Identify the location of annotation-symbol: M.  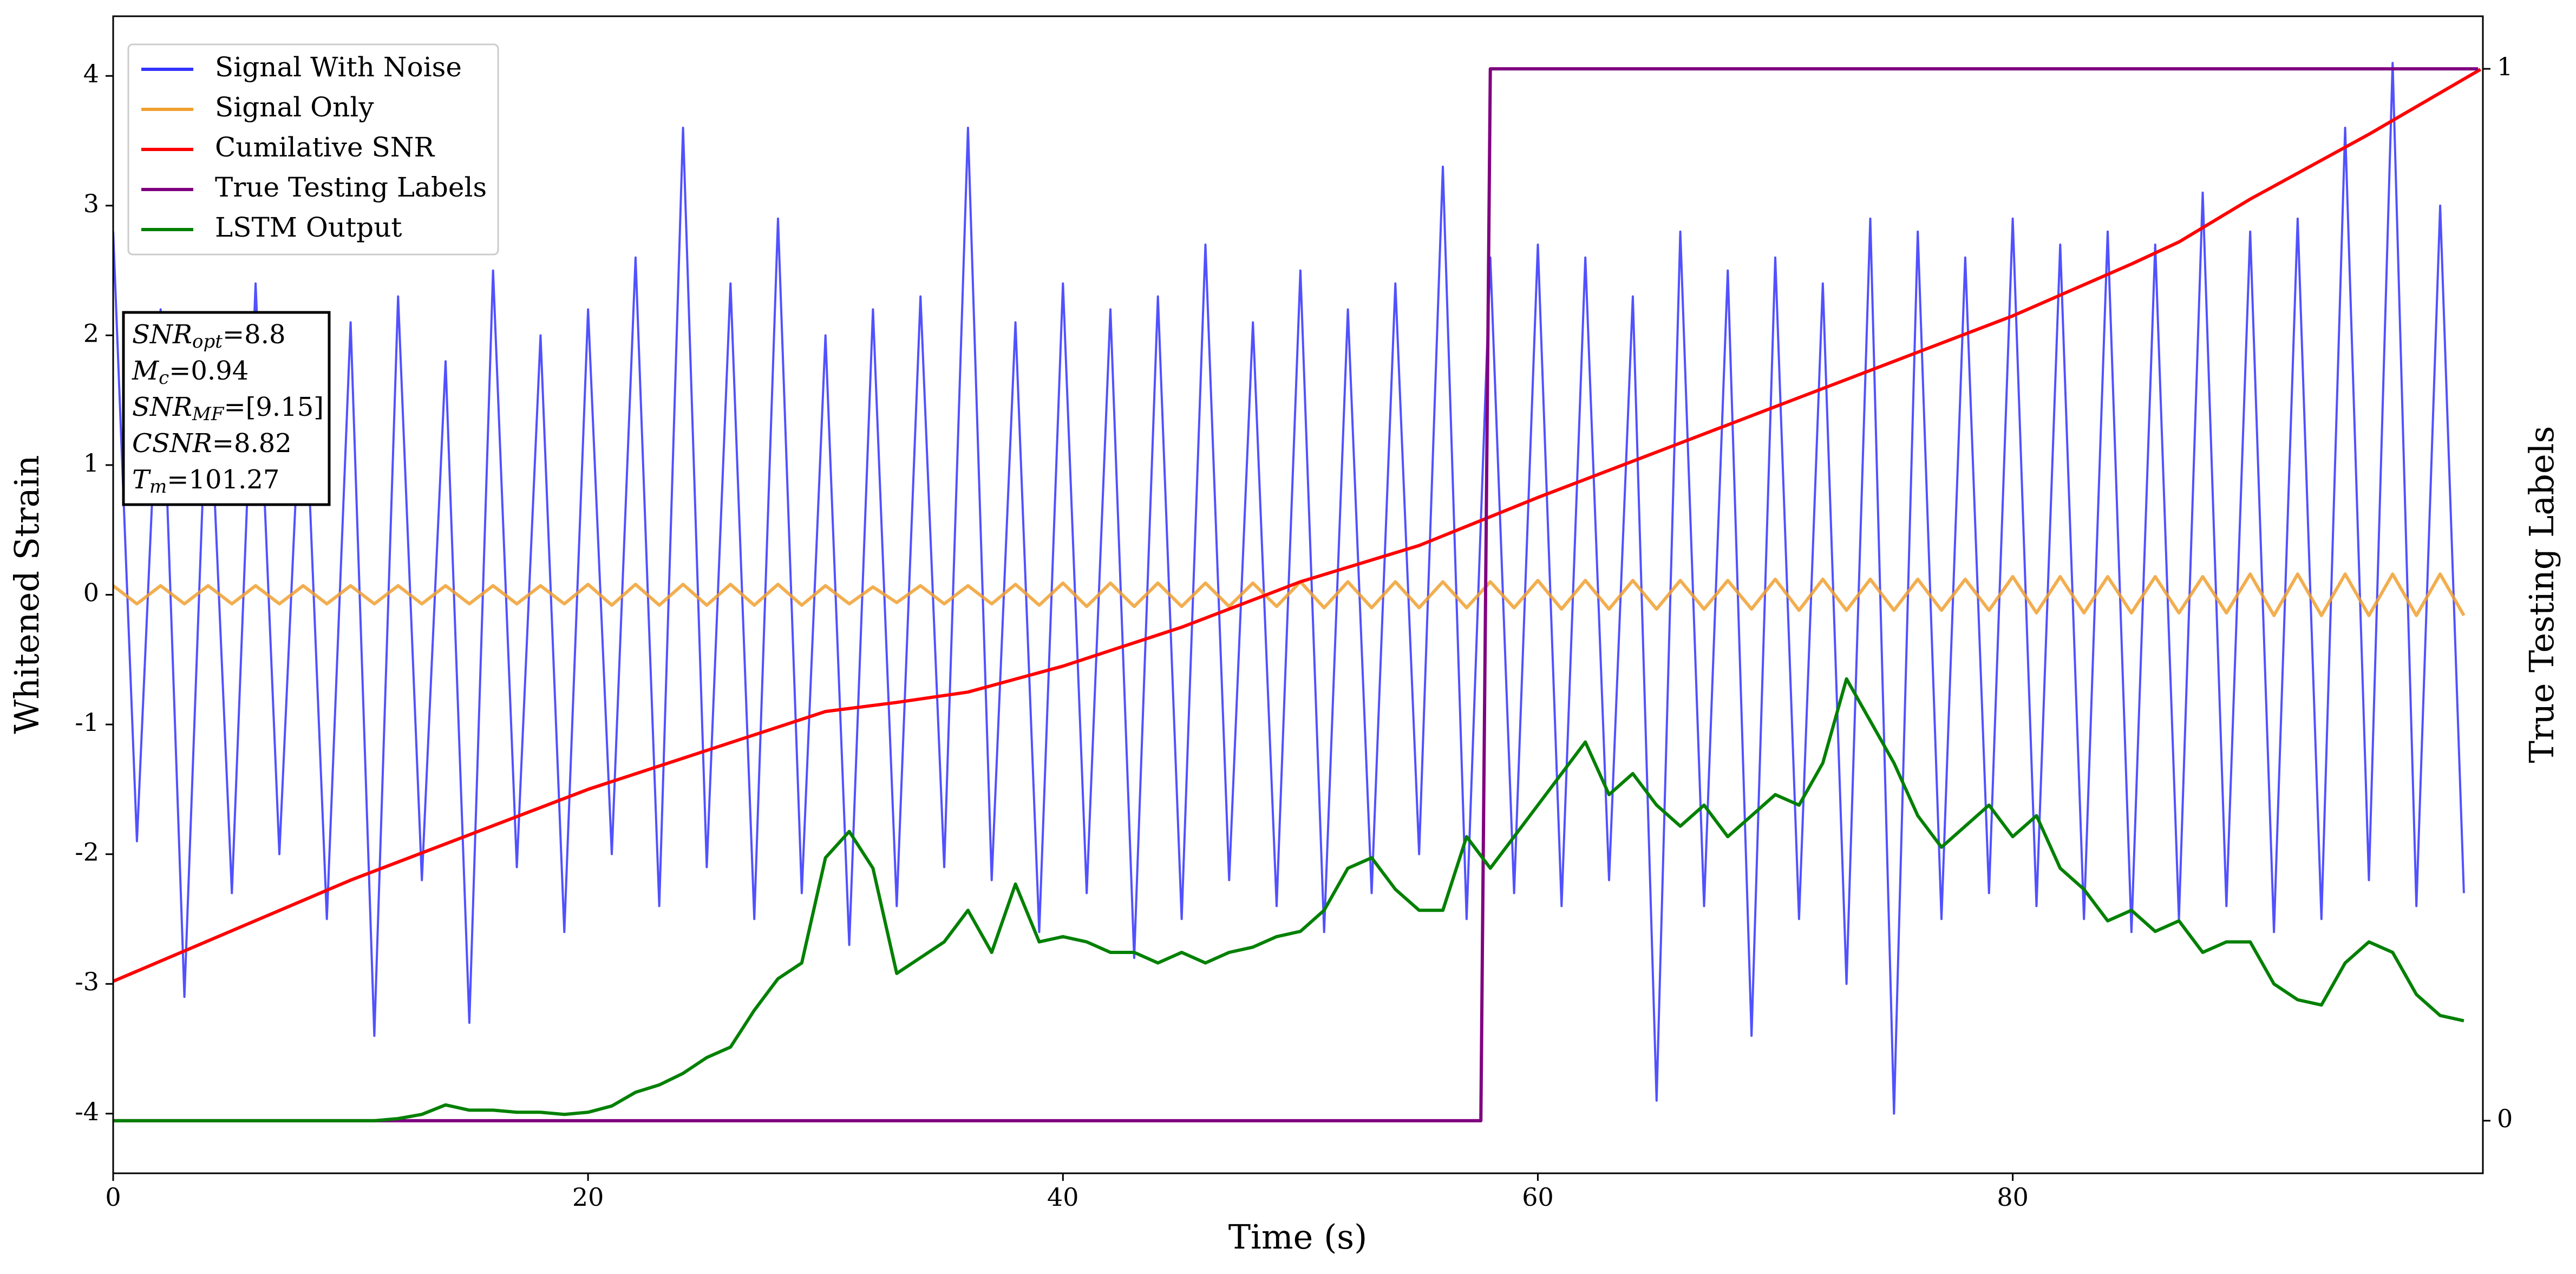
(146, 371).